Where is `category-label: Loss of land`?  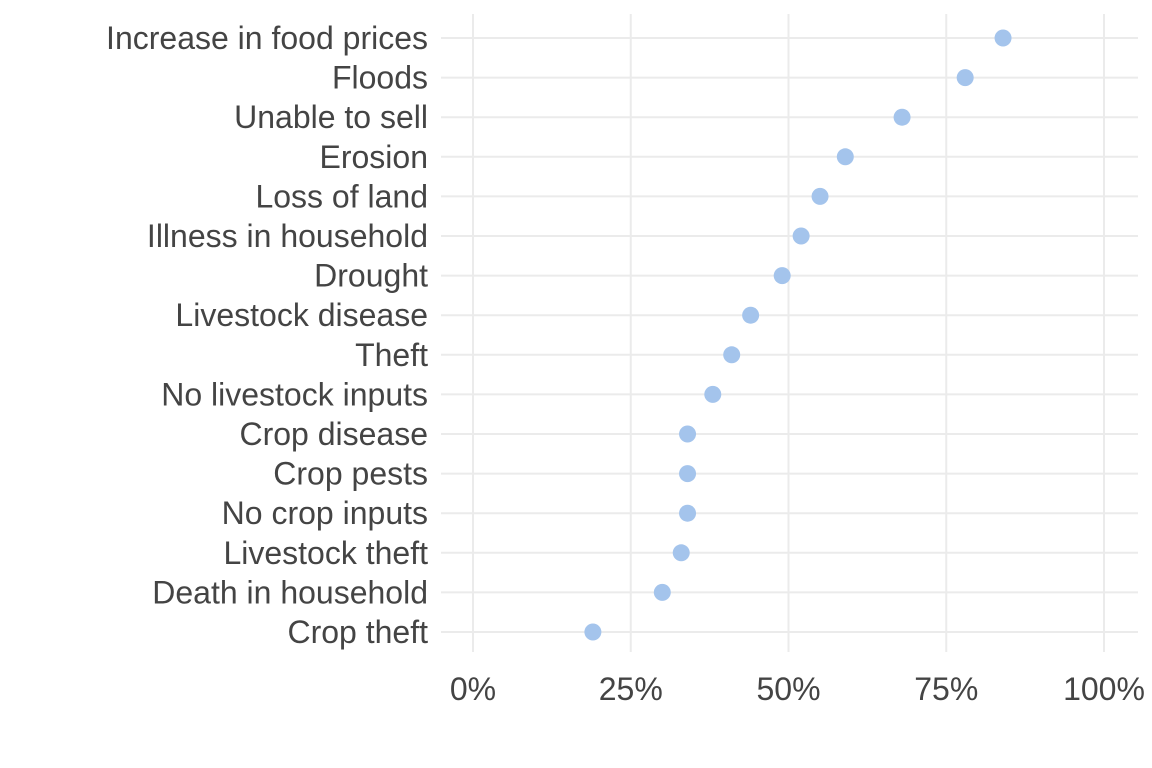
category-label: Loss of land is located at coordinates (341, 196).